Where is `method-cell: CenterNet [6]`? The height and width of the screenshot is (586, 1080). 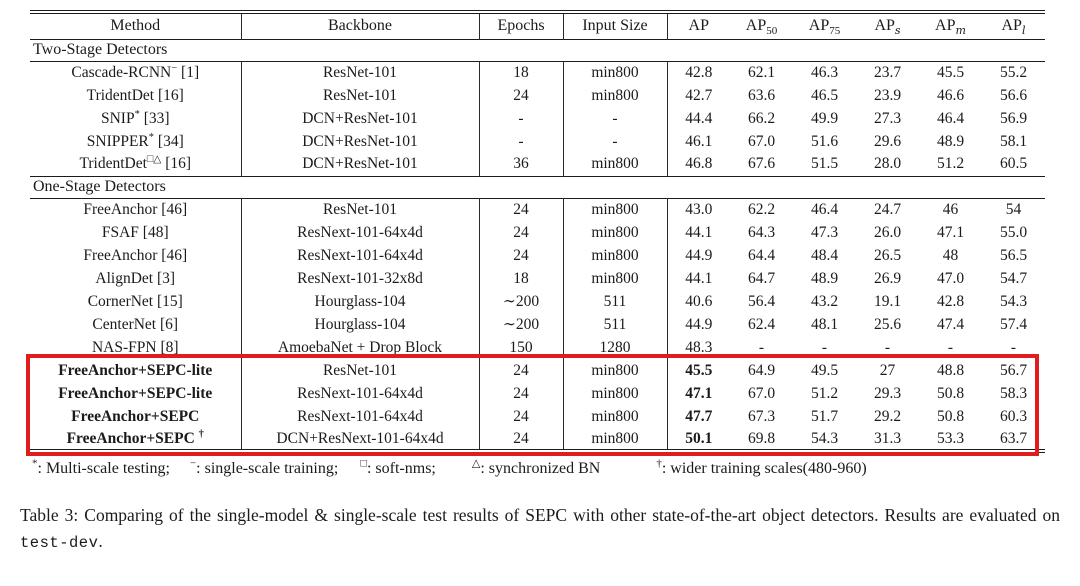 method-cell: CenterNet [6] is located at coordinates (135, 324).